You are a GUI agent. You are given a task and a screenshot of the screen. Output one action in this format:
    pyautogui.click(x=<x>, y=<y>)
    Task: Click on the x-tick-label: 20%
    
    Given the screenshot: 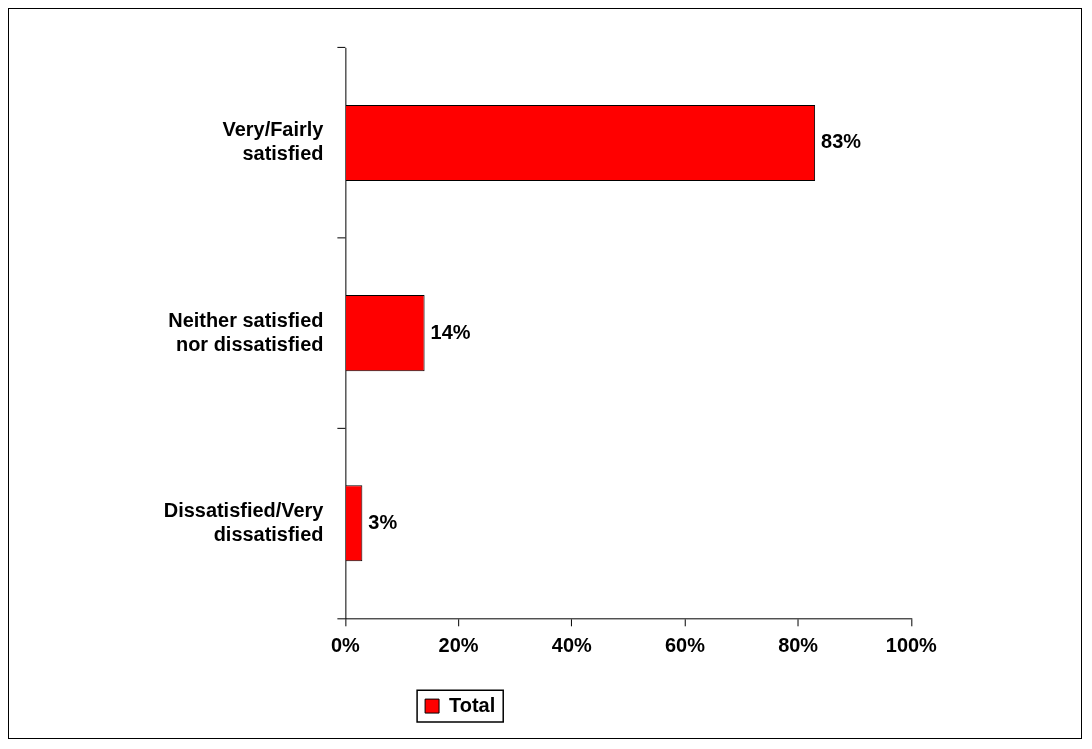 What is the action you would take?
    pyautogui.click(x=458, y=644)
    